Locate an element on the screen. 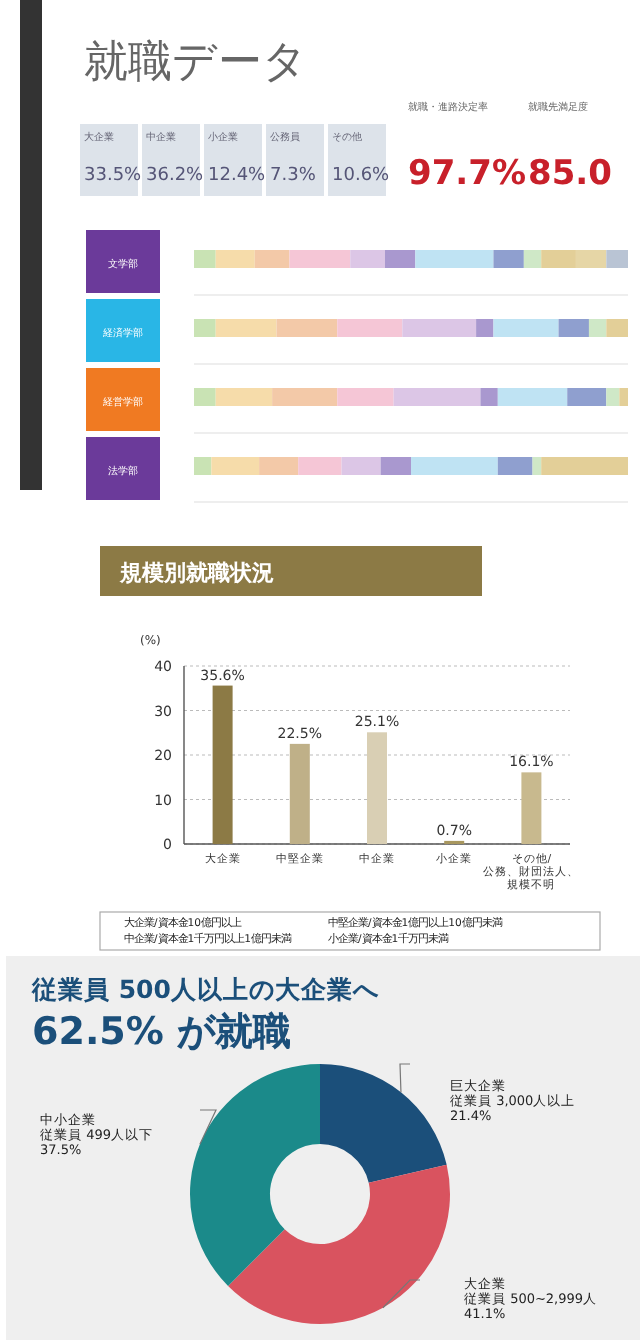 The image size is (640, 1340). text: 12.4% is located at coordinates (237, 176).